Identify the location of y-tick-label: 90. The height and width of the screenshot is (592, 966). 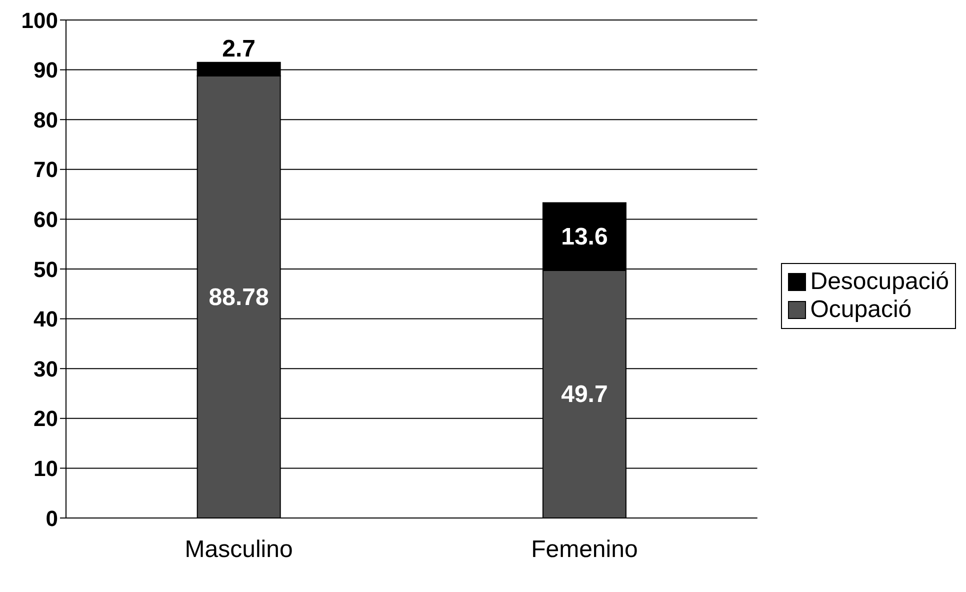
(46, 70).